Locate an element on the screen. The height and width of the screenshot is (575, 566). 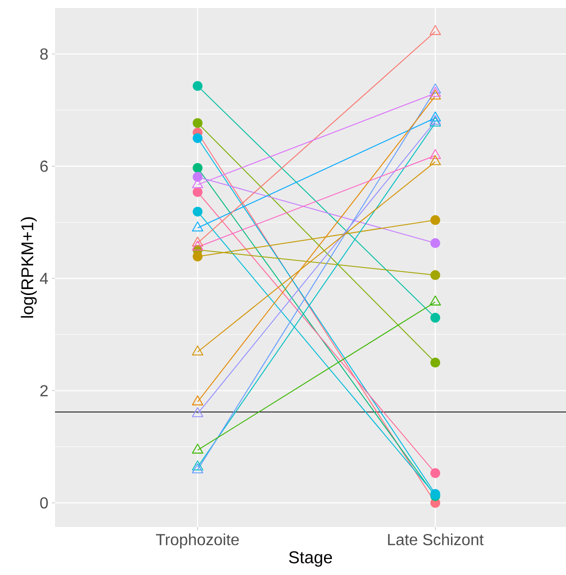
y-tick-label: 2 is located at coordinates (44, 390).